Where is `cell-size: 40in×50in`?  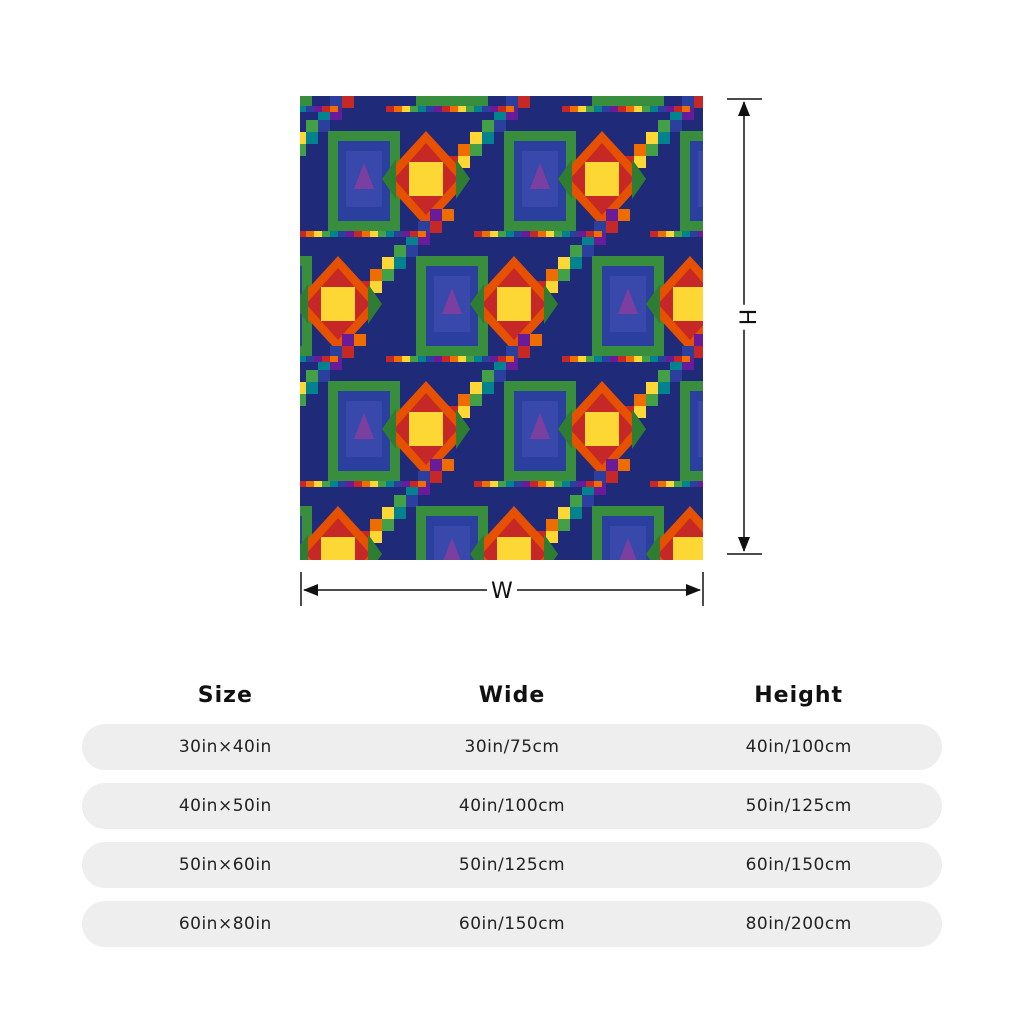 cell-size: 40in×50in is located at coordinates (225, 806).